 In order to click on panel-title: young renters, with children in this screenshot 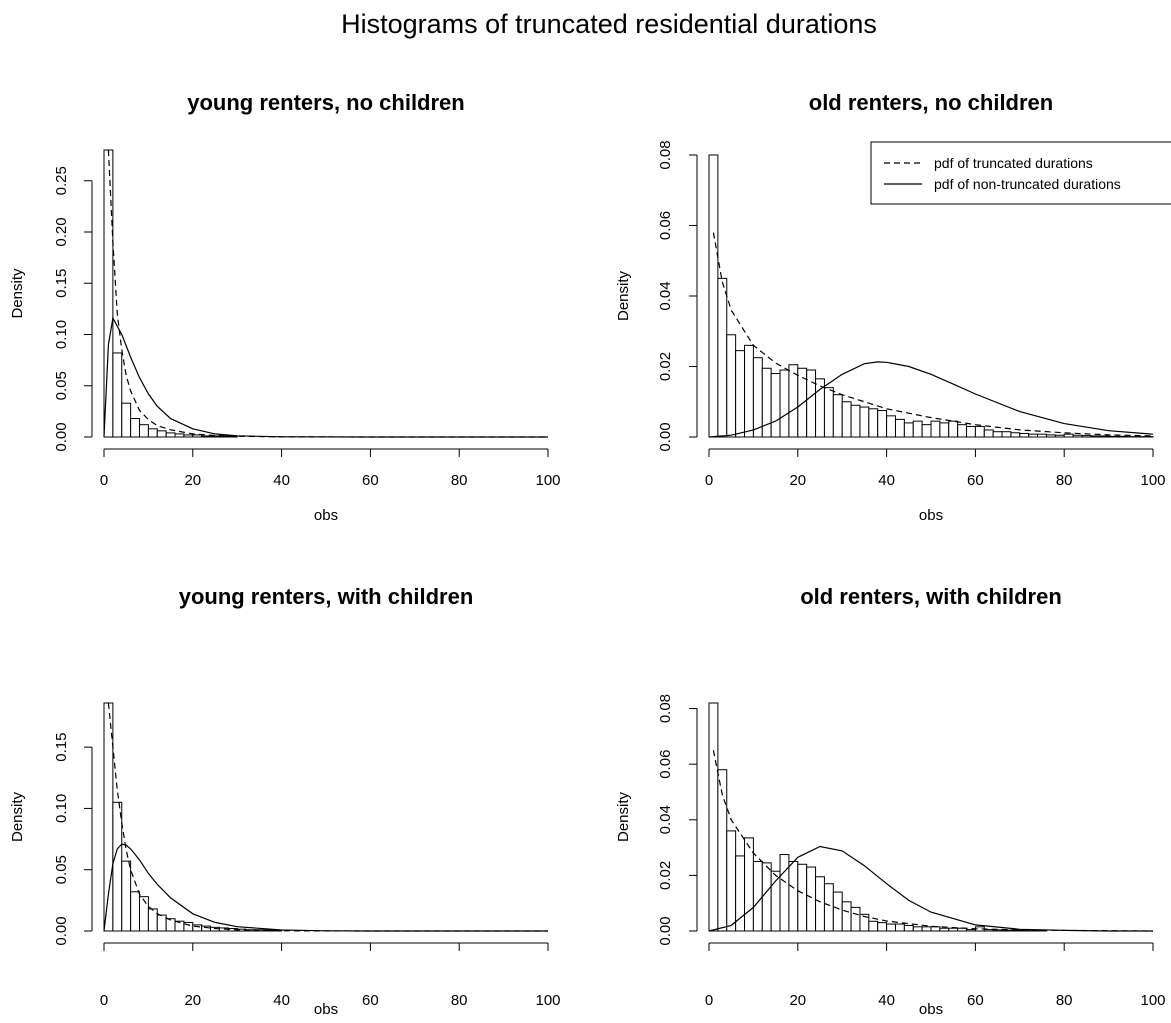, I will do `click(326, 596)`.